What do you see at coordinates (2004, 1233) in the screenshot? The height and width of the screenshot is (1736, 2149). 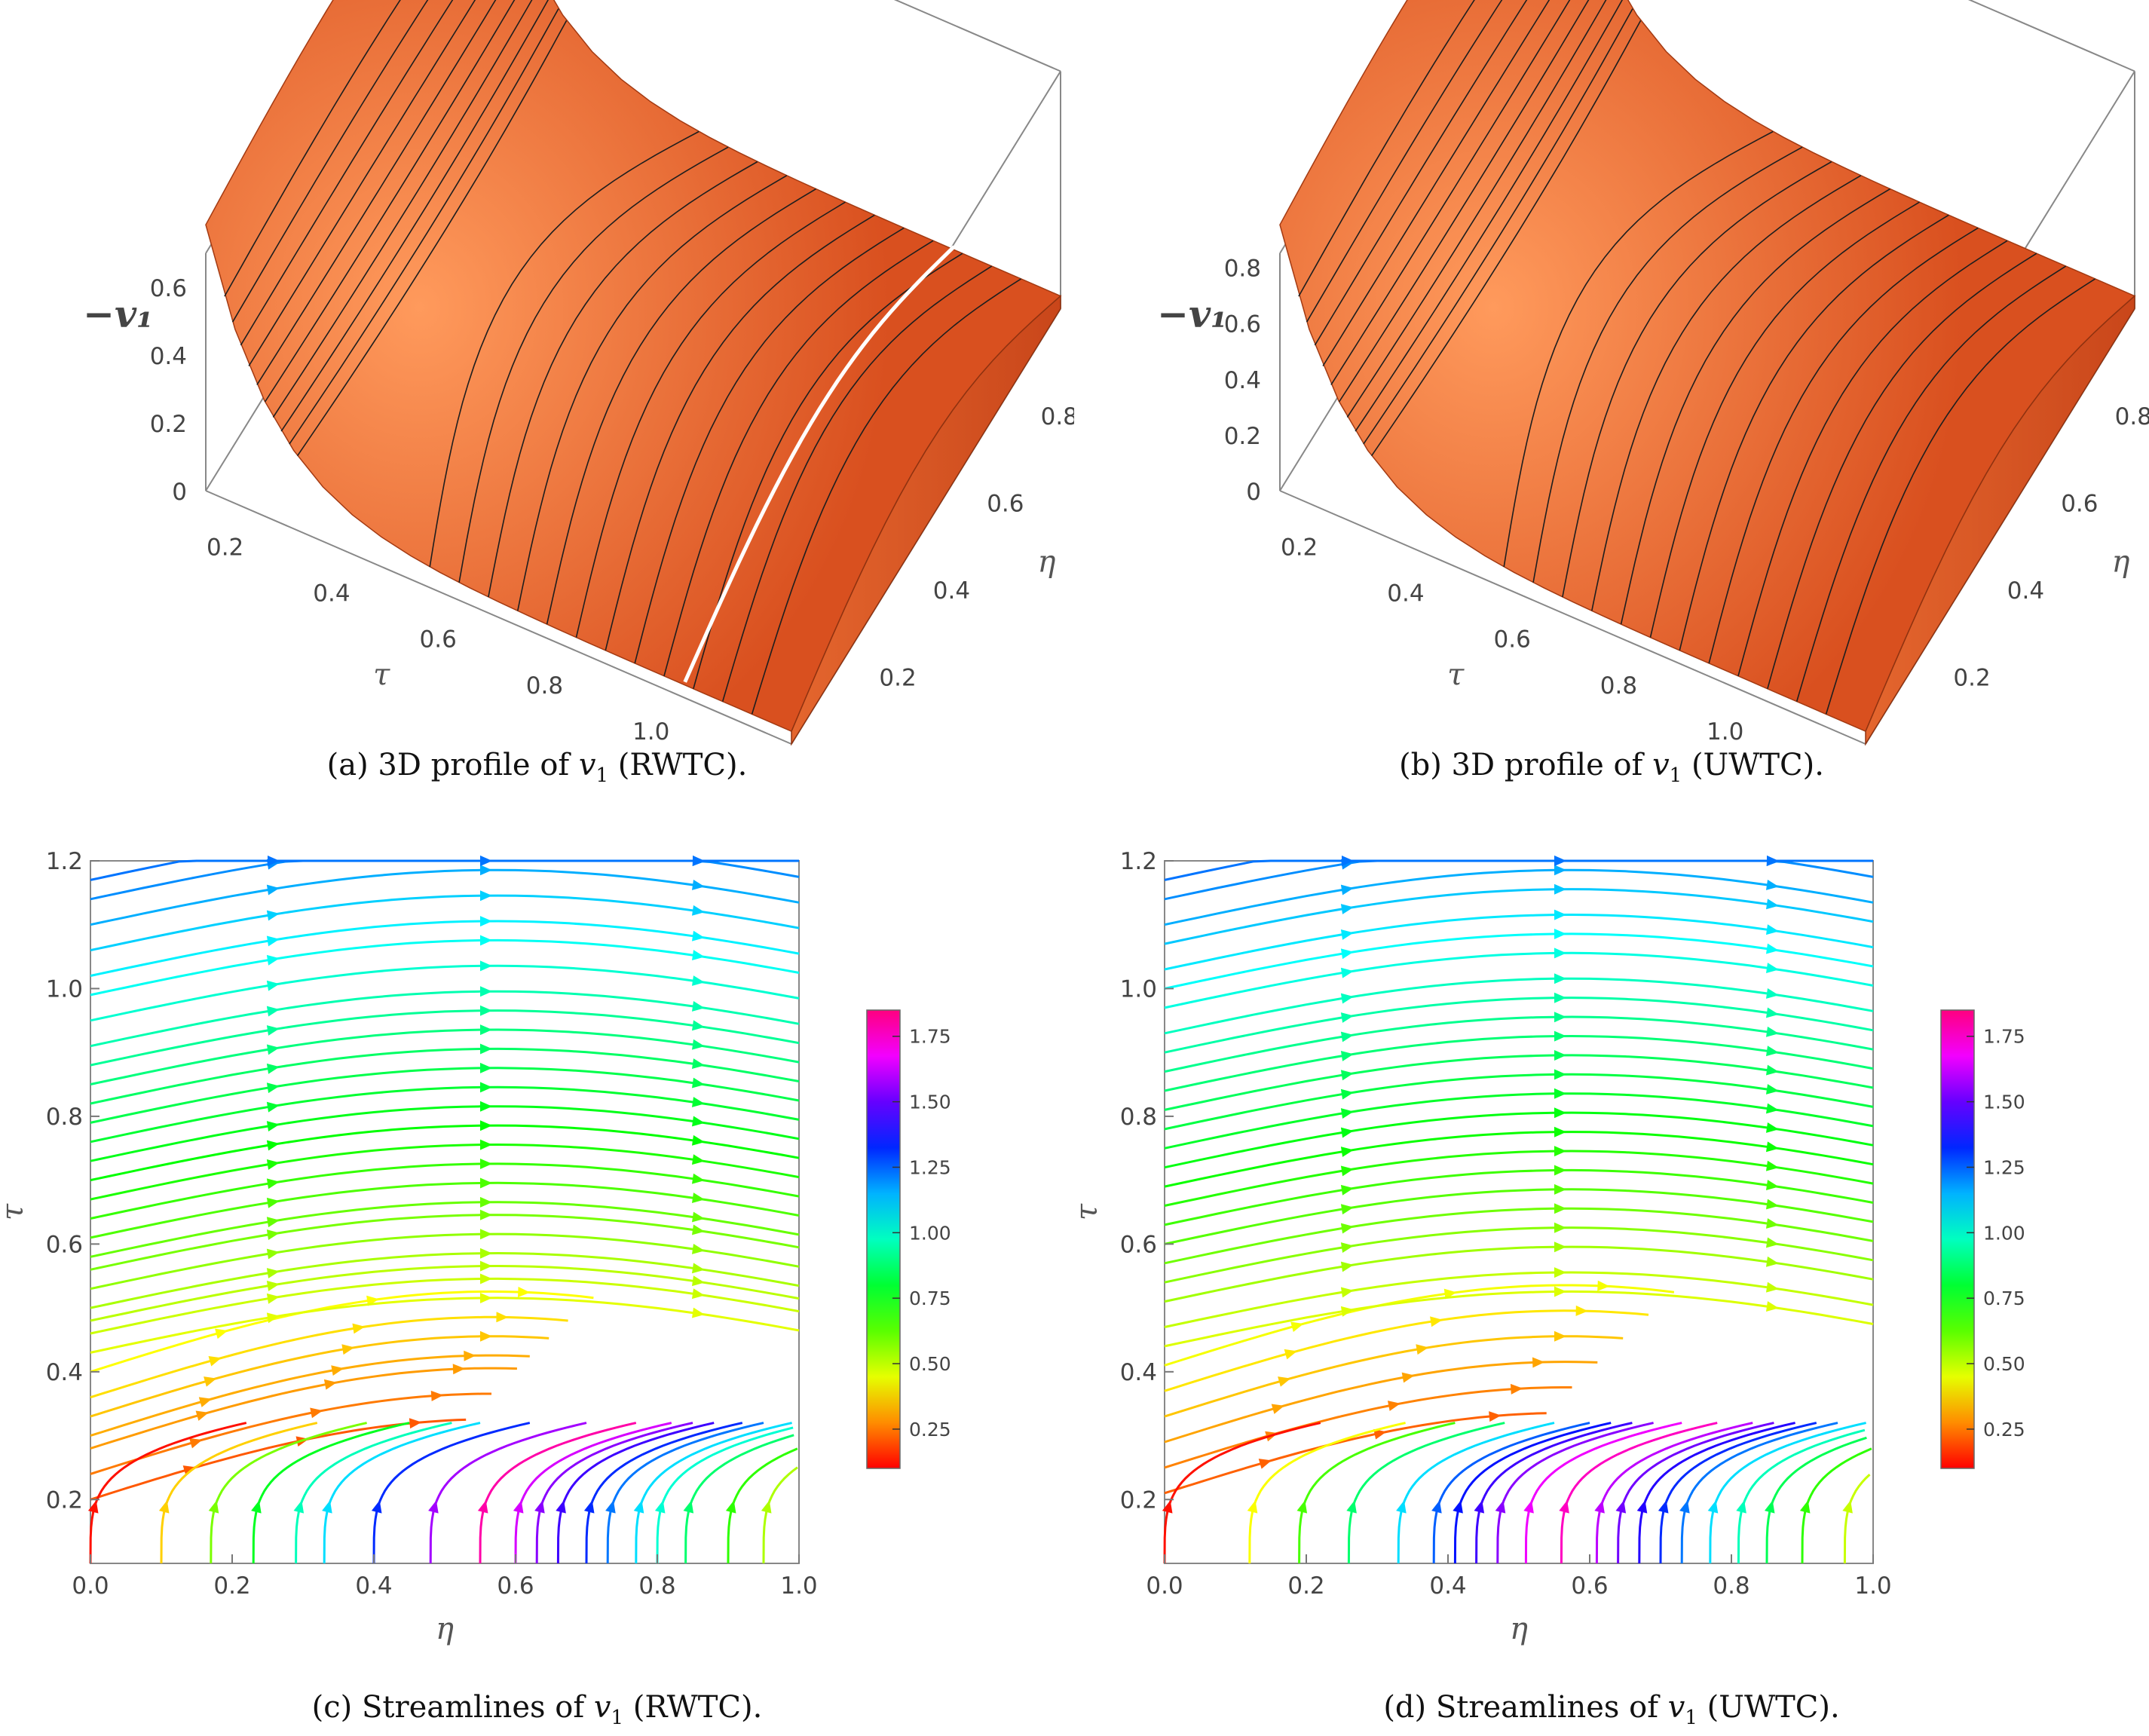 I see `colorbar-tick-label: 1.00` at bounding box center [2004, 1233].